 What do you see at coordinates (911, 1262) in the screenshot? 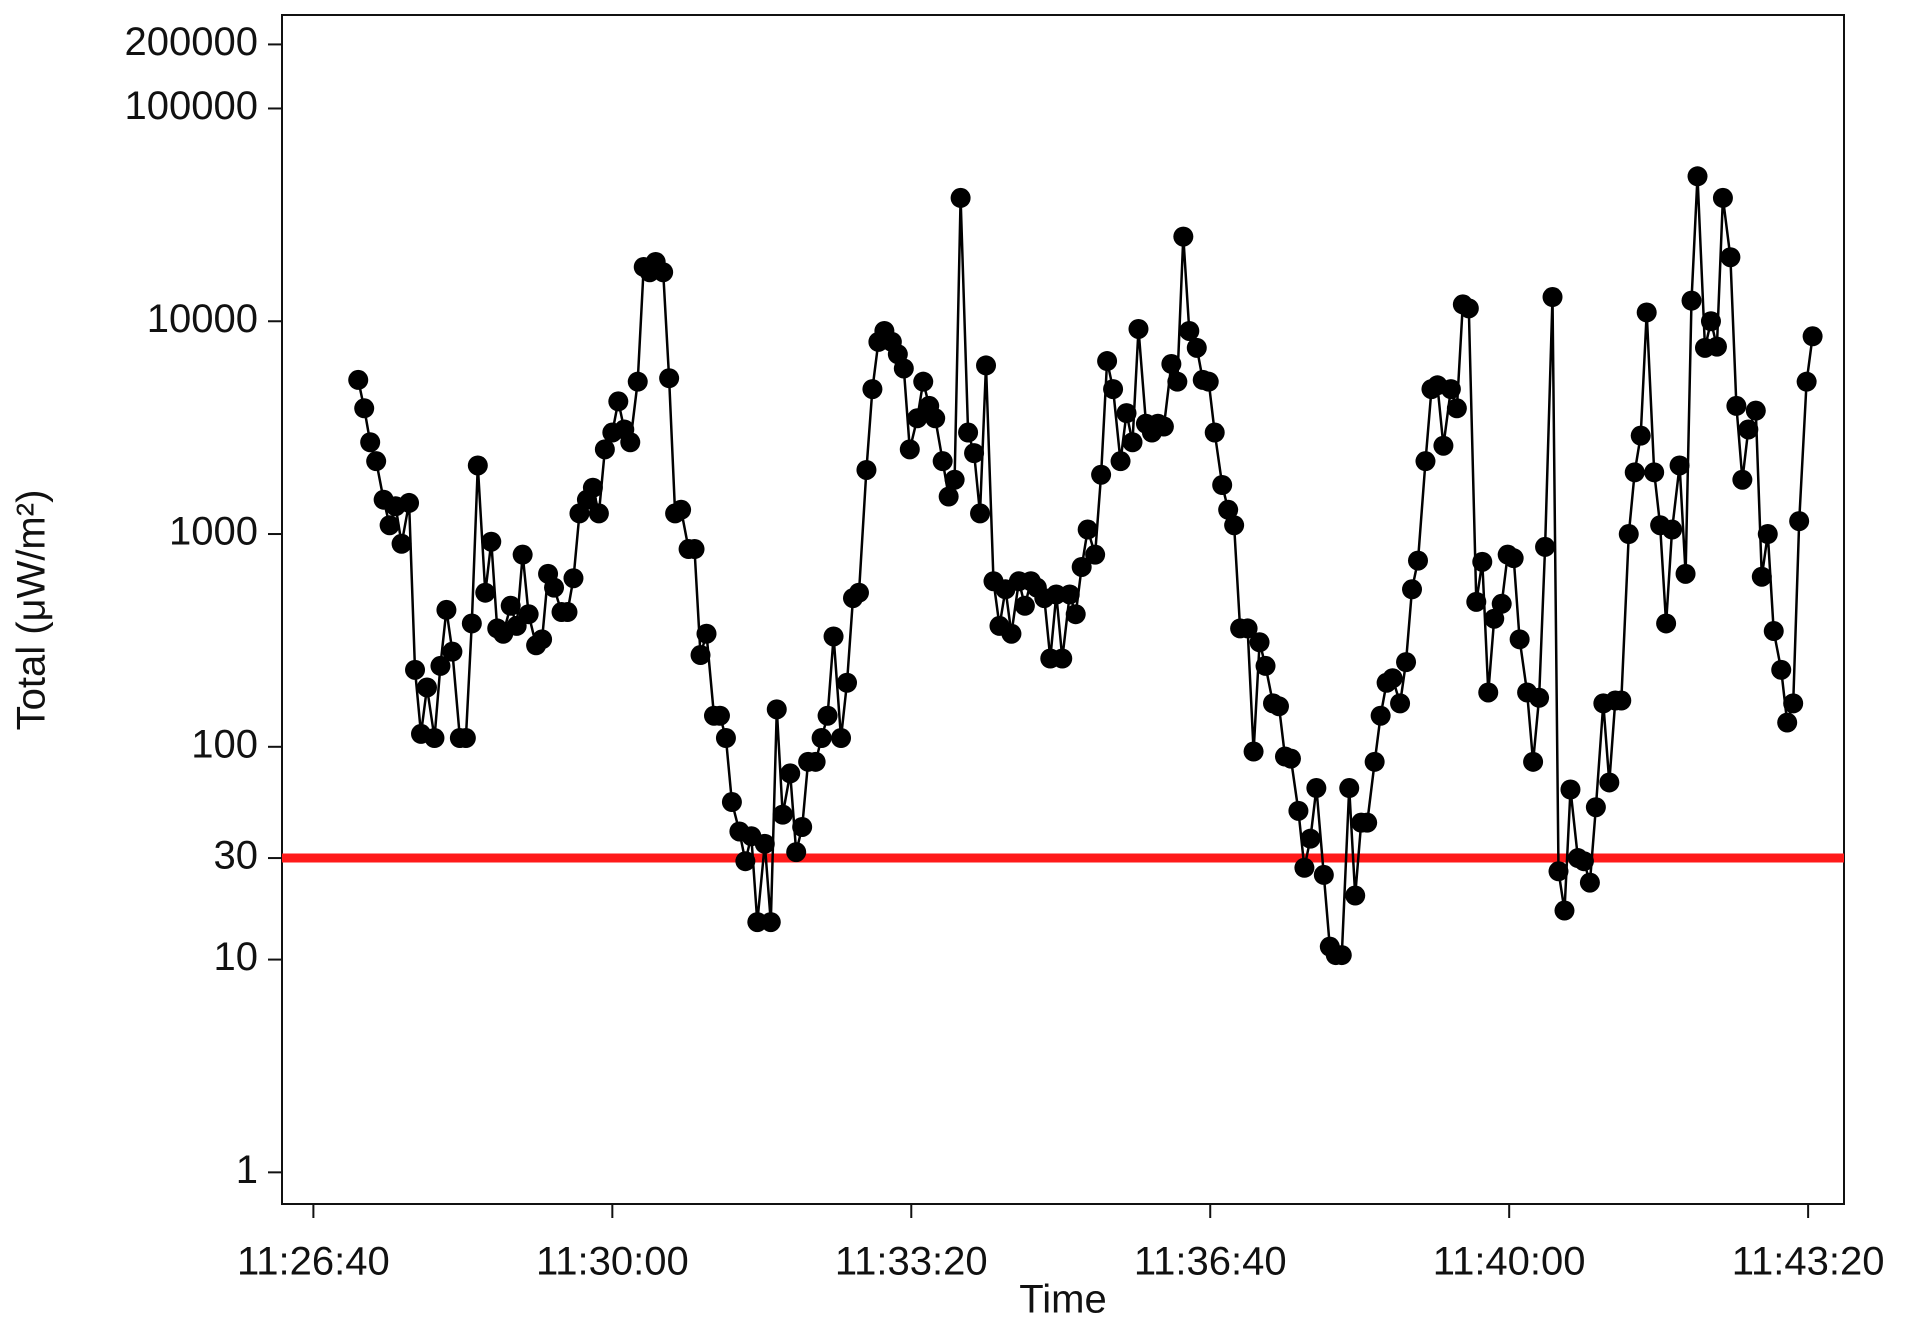
I see `x-tick-label: 11:33:20` at bounding box center [911, 1262].